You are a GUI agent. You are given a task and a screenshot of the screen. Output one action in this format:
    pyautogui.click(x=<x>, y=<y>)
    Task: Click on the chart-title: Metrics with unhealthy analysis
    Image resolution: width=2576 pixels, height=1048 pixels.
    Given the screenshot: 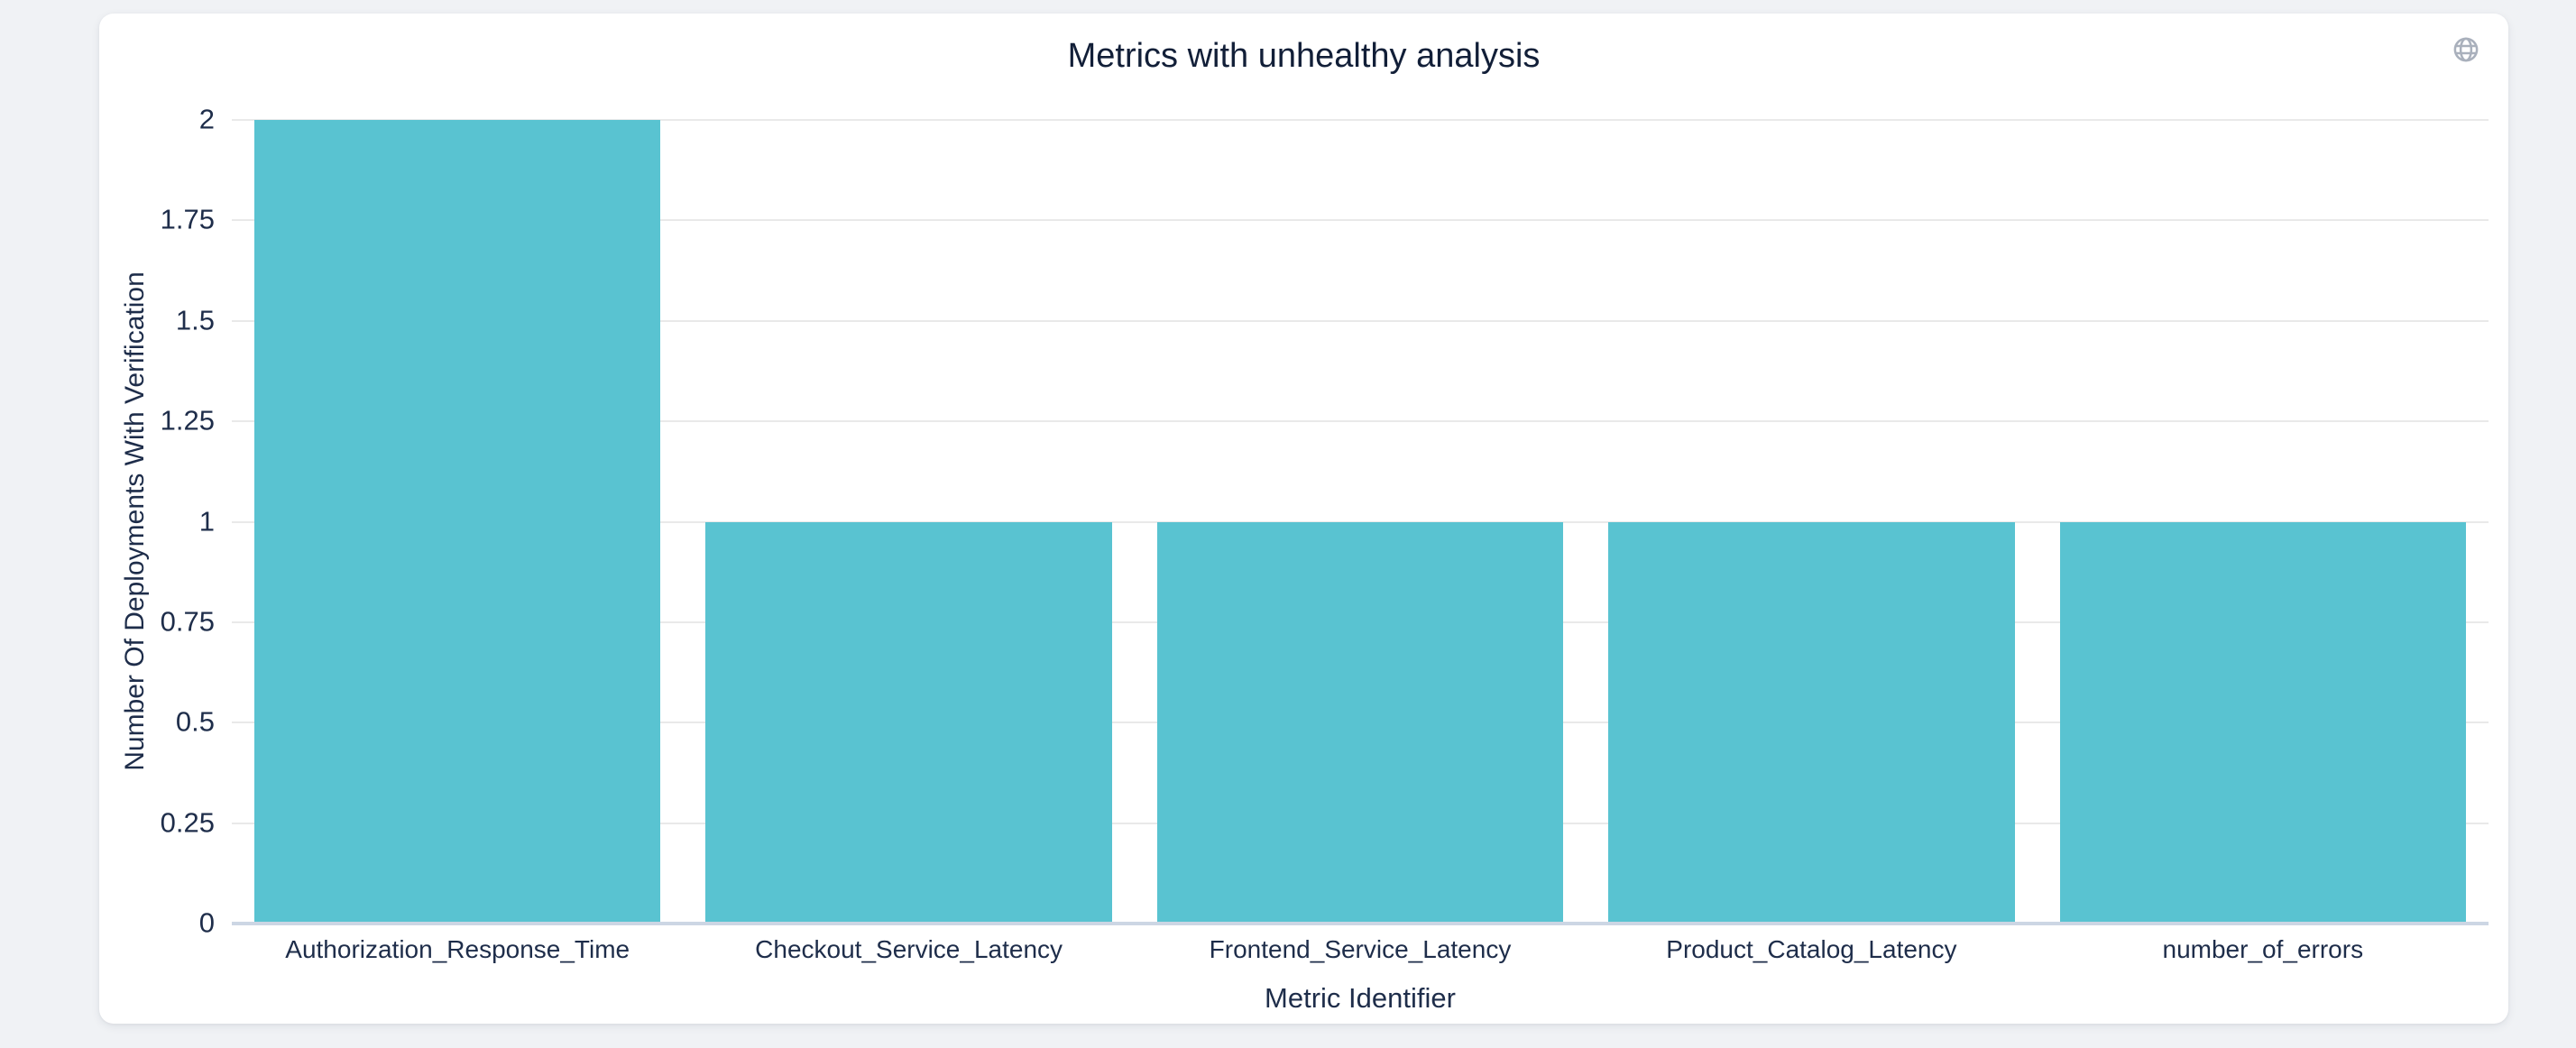 What is the action you would take?
    pyautogui.click(x=1304, y=56)
    